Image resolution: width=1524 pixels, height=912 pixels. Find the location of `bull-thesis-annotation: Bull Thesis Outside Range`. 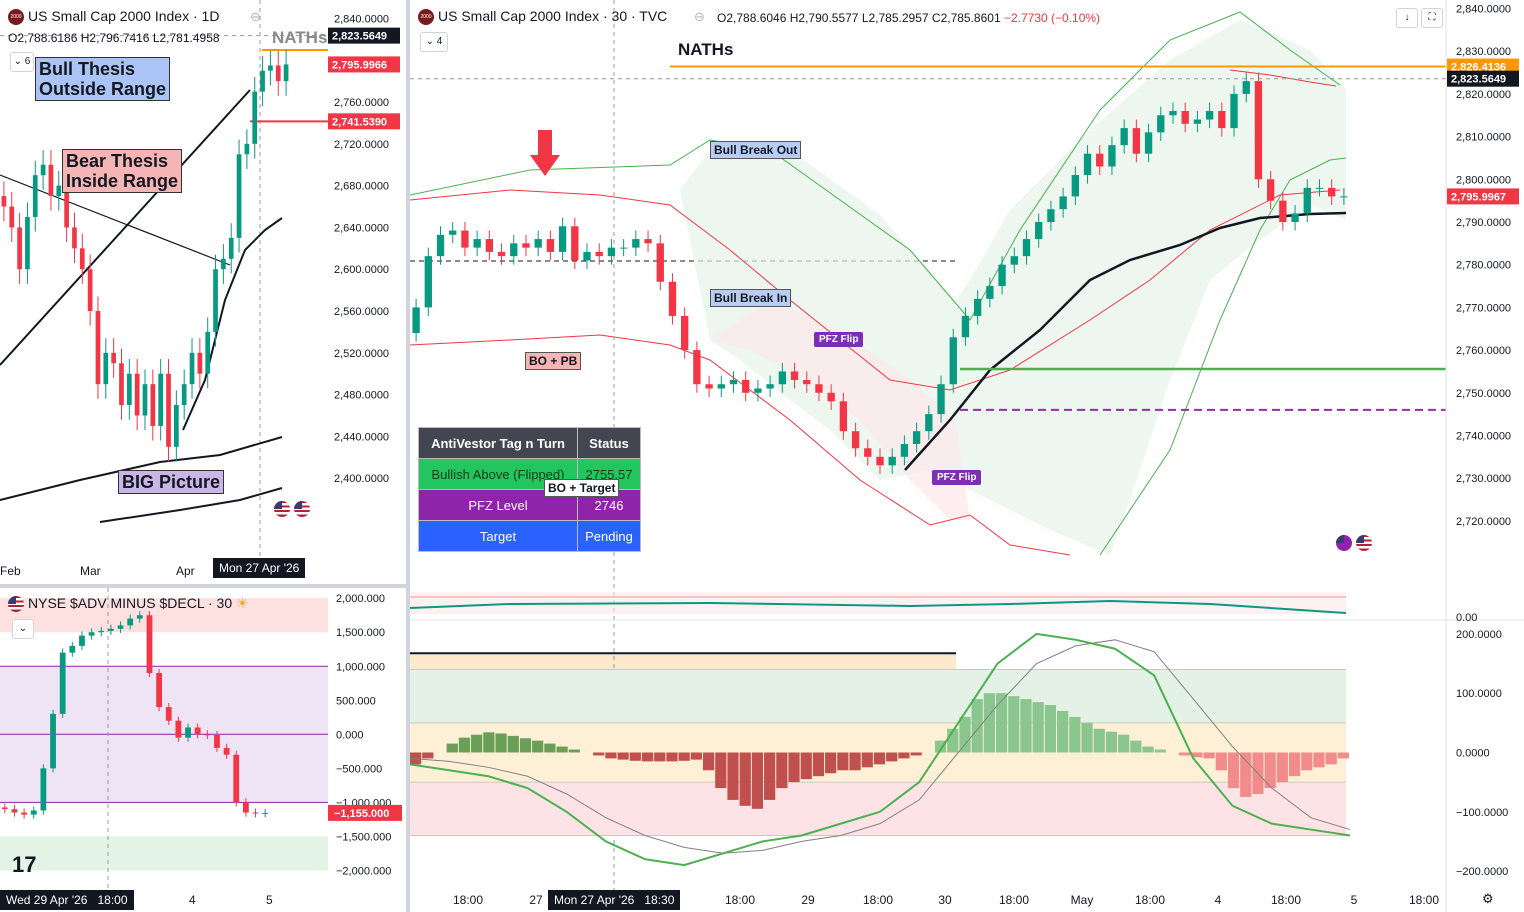

bull-thesis-annotation: Bull Thesis Outside Range is located at coordinates (103, 79).